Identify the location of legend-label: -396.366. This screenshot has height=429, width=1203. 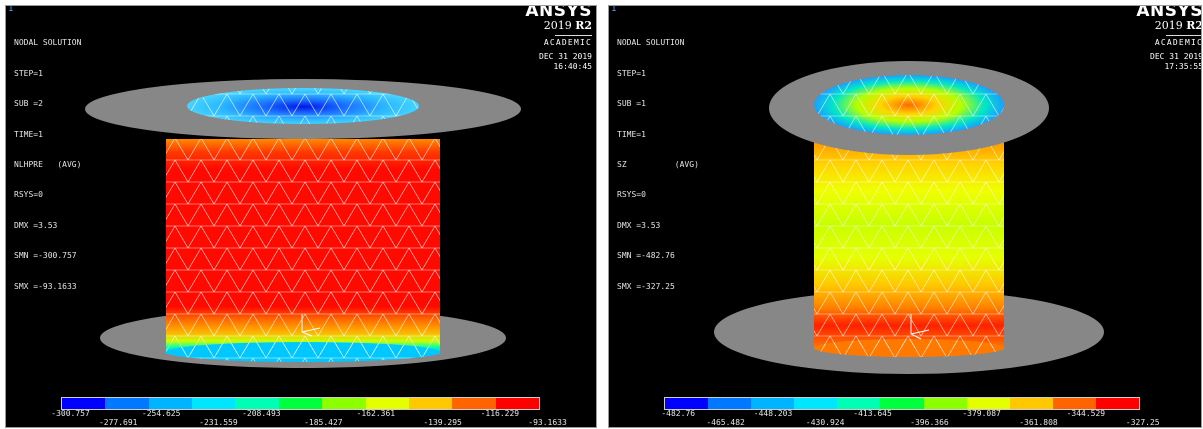
(929, 422).